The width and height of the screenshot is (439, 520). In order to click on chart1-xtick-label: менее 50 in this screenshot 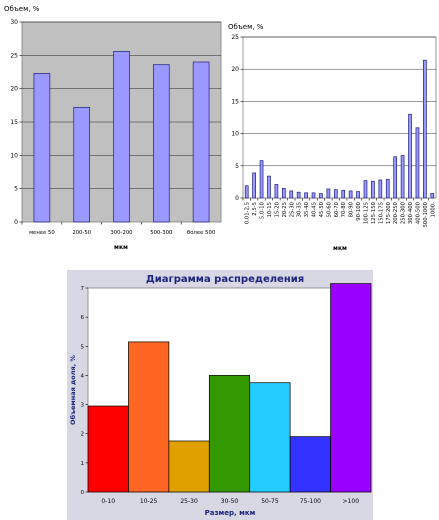, I will do `click(42, 233)`.